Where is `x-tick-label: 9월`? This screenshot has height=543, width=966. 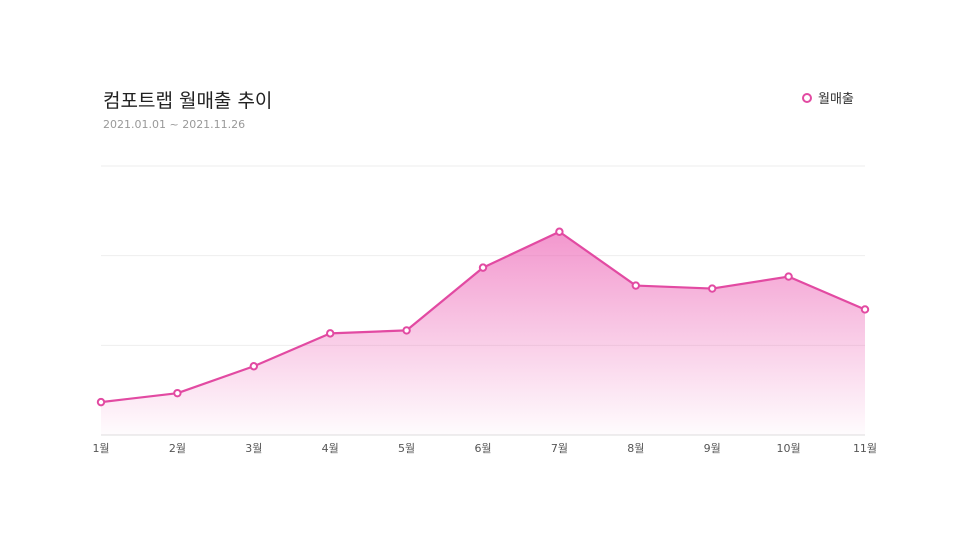 x-tick-label: 9월 is located at coordinates (712, 448).